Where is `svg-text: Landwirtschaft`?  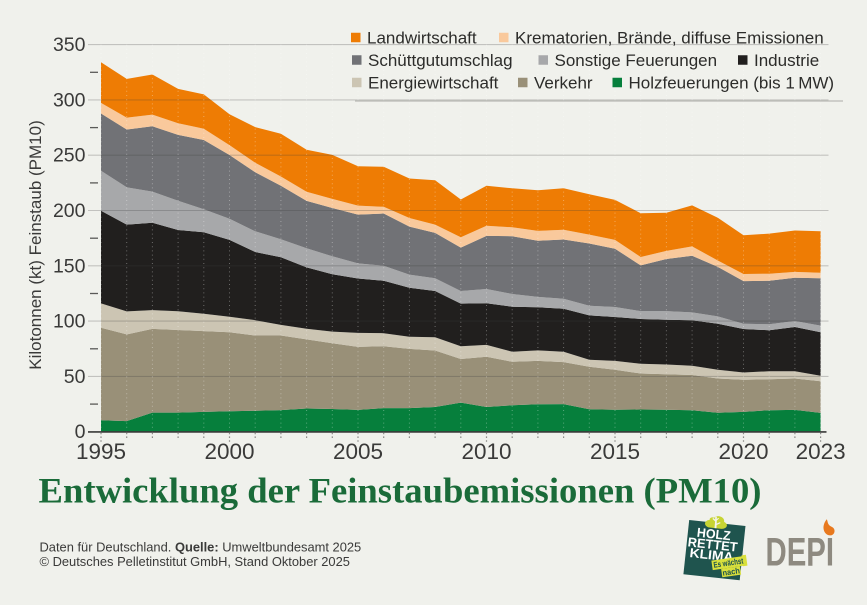
svg-text: Landwirtschaft is located at coordinates (422, 38).